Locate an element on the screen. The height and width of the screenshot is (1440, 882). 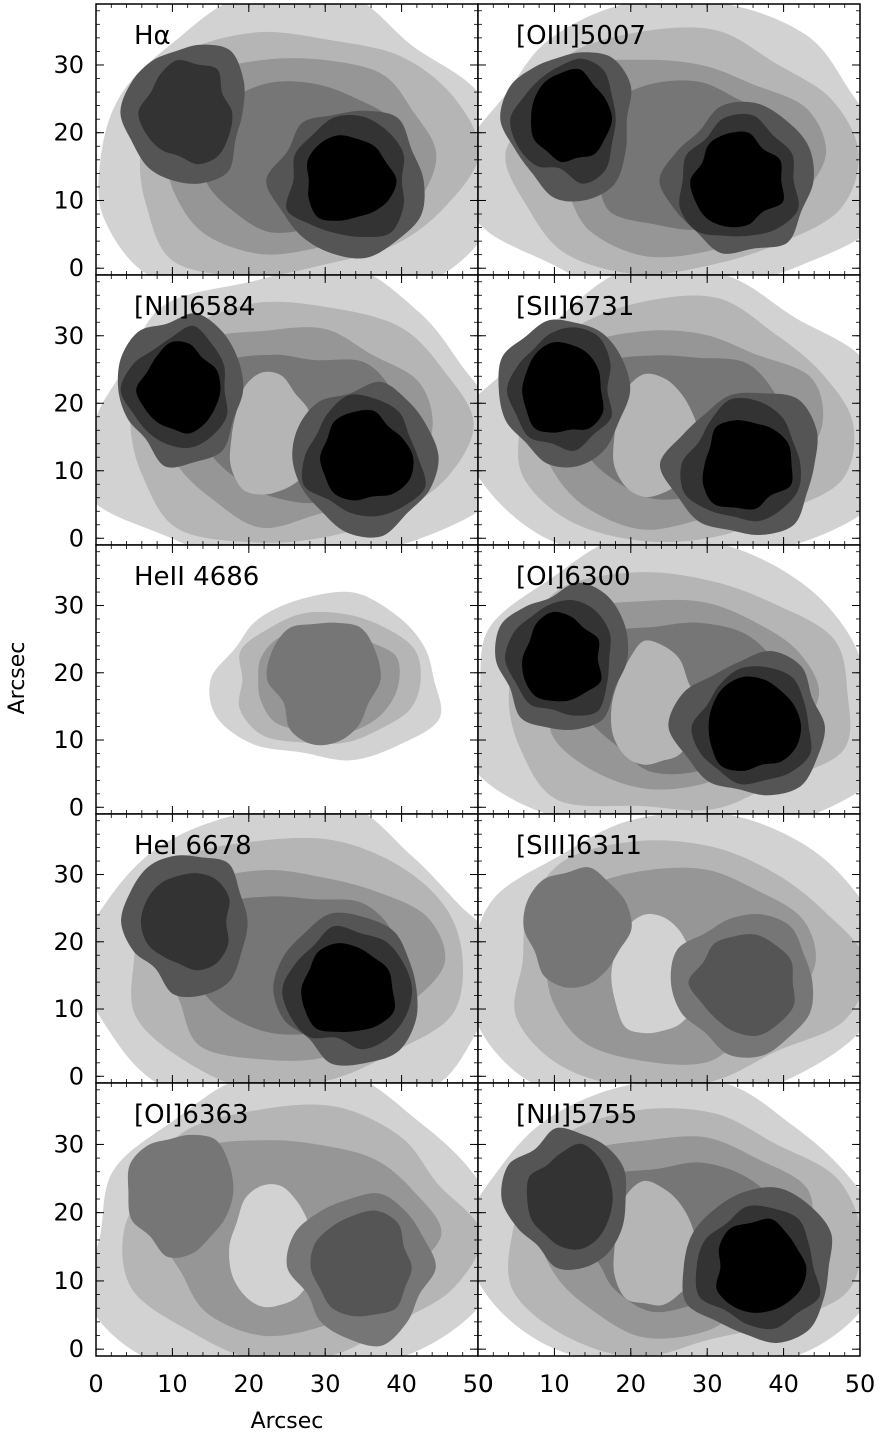
panel-label: [NII]6584 is located at coordinates (194, 307).